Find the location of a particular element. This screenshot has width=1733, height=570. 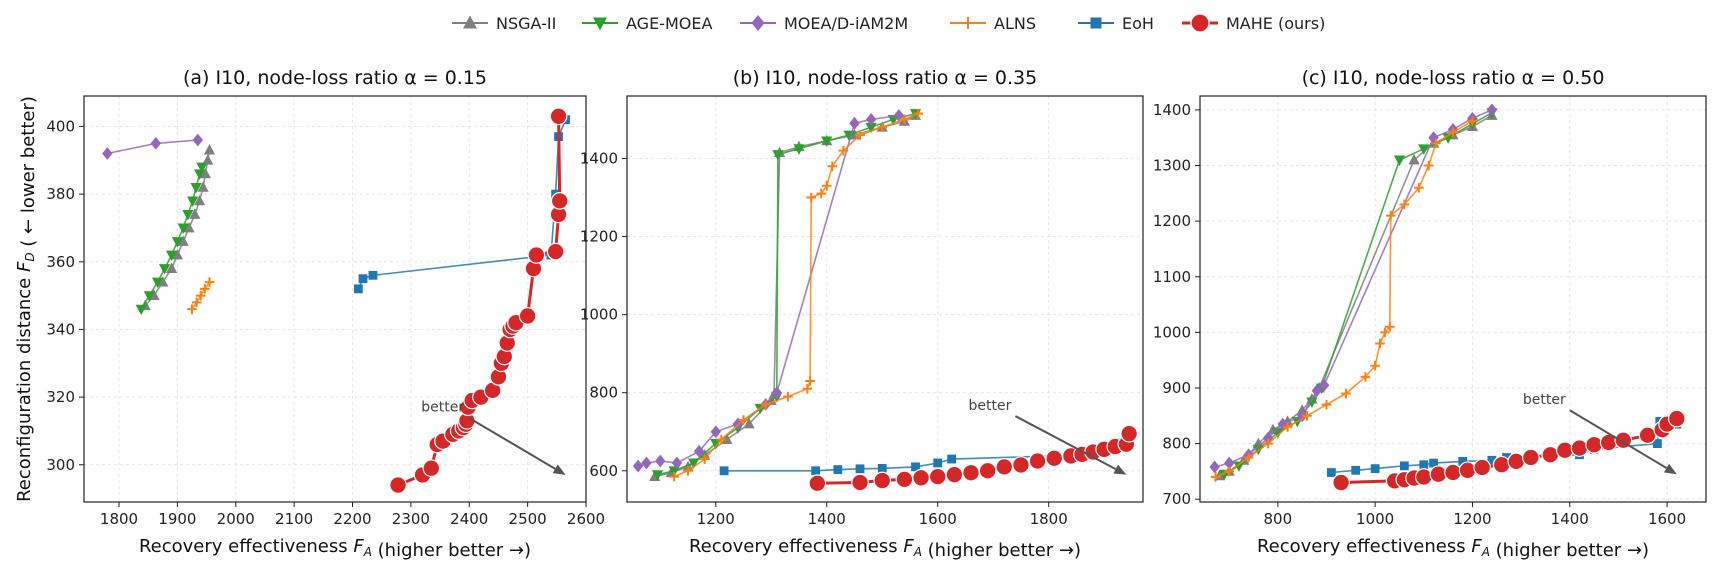

panel-title: (a) I10, node-loss ratio α = 0.15 is located at coordinates (335, 78).